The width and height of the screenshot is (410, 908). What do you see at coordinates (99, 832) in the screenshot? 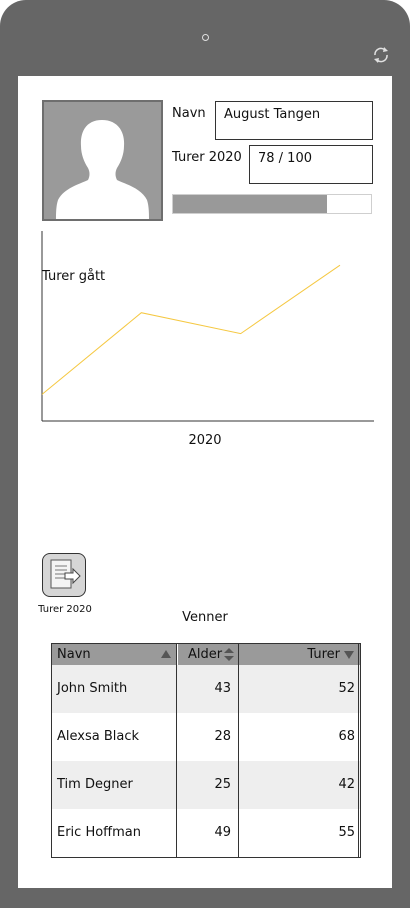
I see `cell-name: Eric Hoffman` at bounding box center [99, 832].